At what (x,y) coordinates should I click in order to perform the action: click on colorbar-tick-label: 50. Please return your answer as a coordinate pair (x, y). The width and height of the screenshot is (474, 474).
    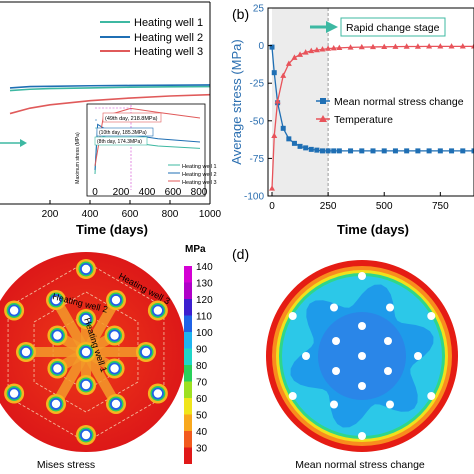
    Looking at the image, I should click on (202, 416).